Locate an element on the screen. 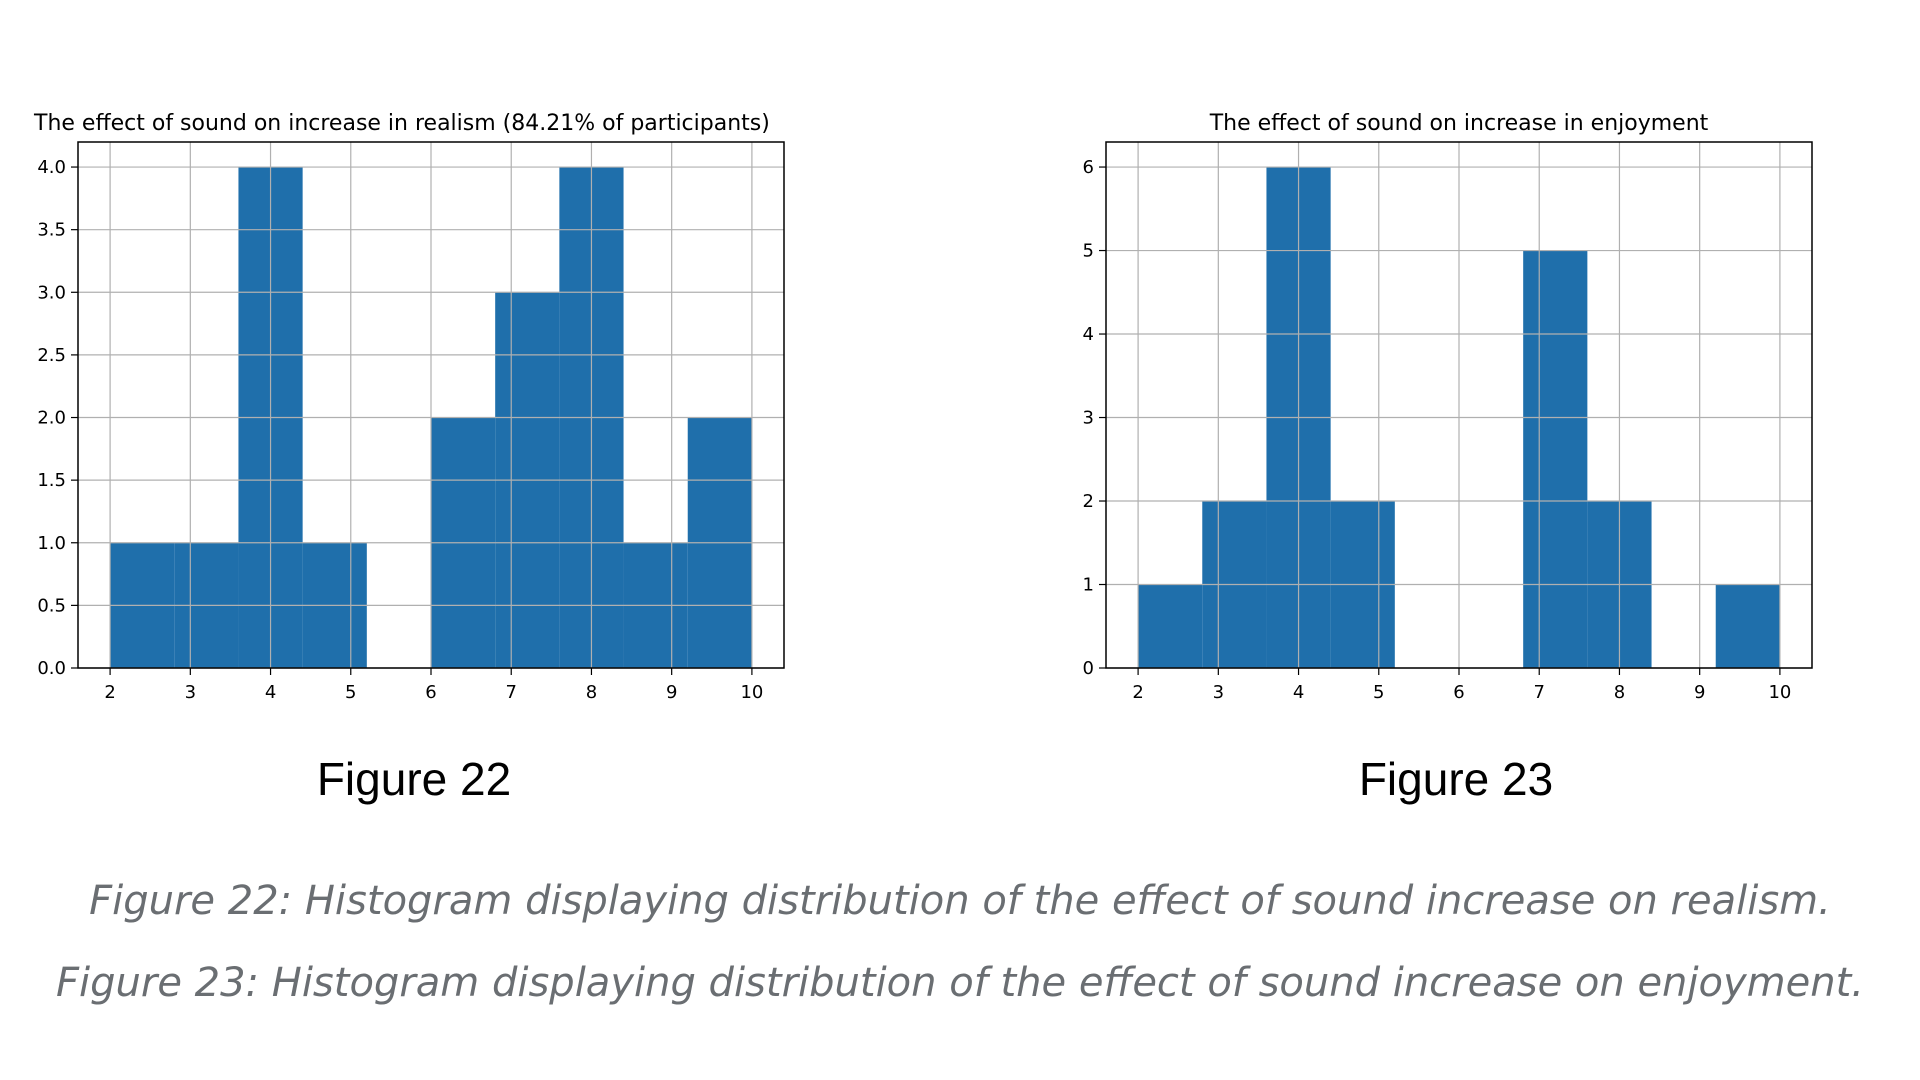 The height and width of the screenshot is (1080, 1920). y-tick-label: 3.5 is located at coordinates (51, 230).